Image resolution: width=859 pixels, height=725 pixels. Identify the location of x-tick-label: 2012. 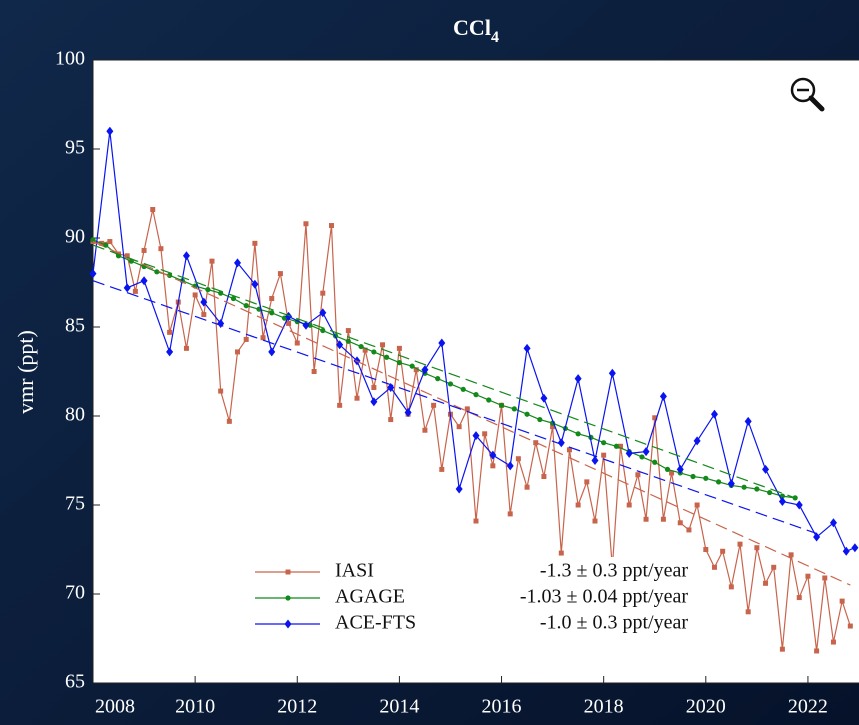
(297, 707).